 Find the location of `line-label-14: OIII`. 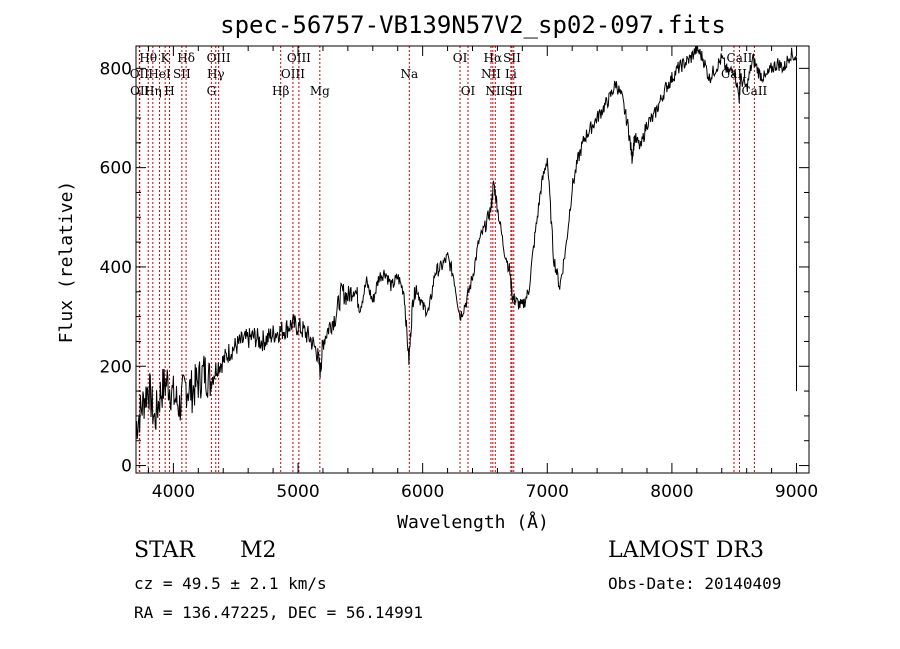

line-label-14: OIII is located at coordinates (299, 58).